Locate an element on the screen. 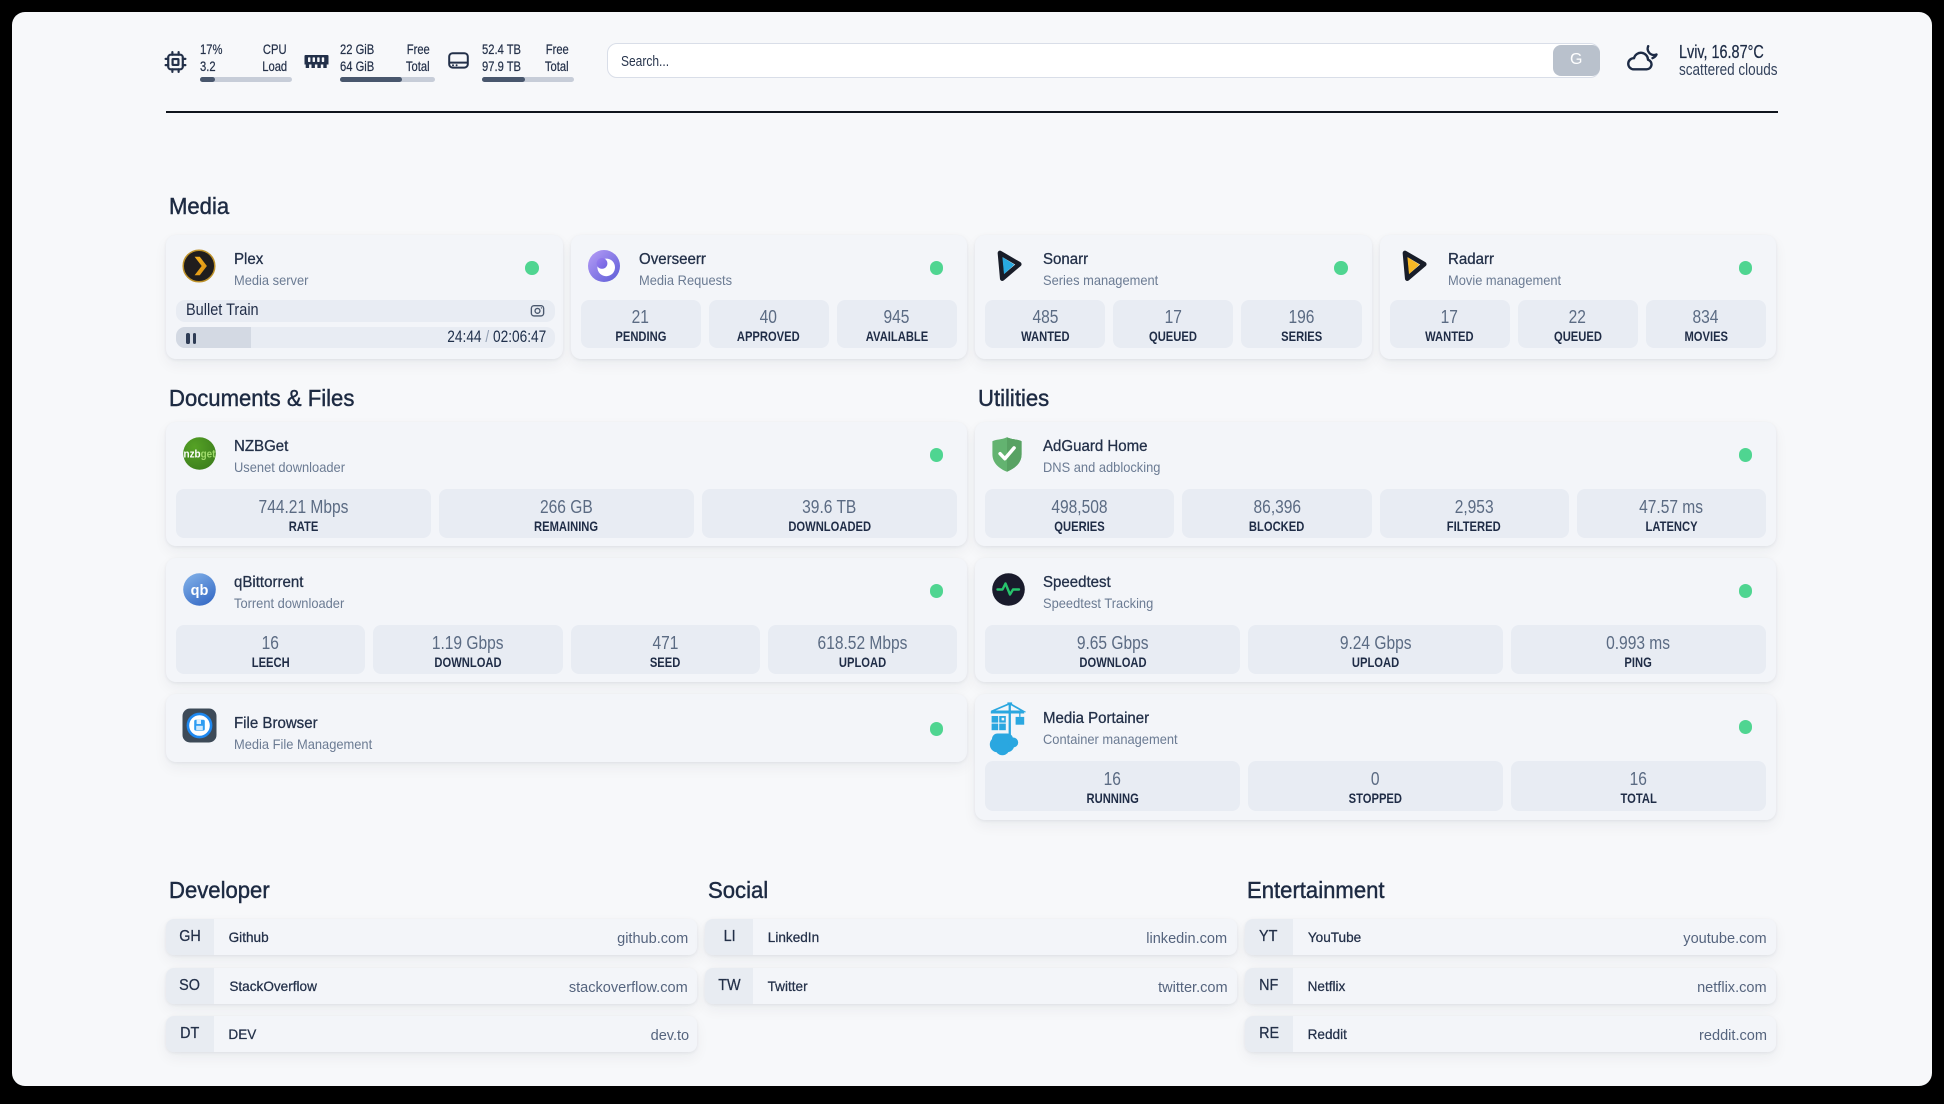  svg-text: qb is located at coordinates (200, 591).